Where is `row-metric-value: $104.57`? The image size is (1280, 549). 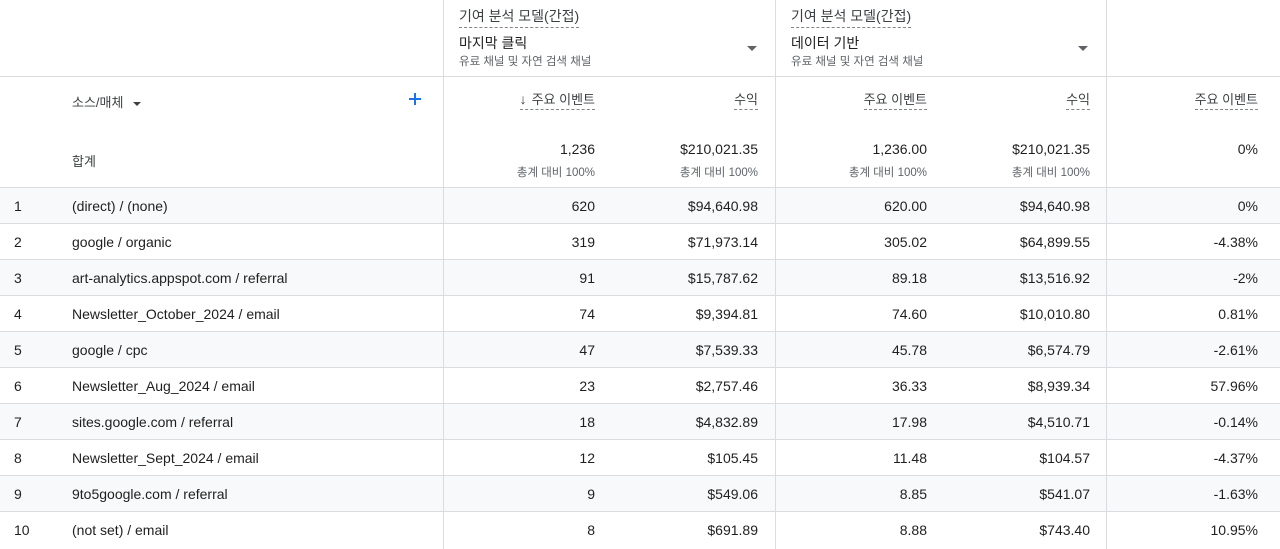
row-metric-value: $104.57 is located at coordinates (1064, 458).